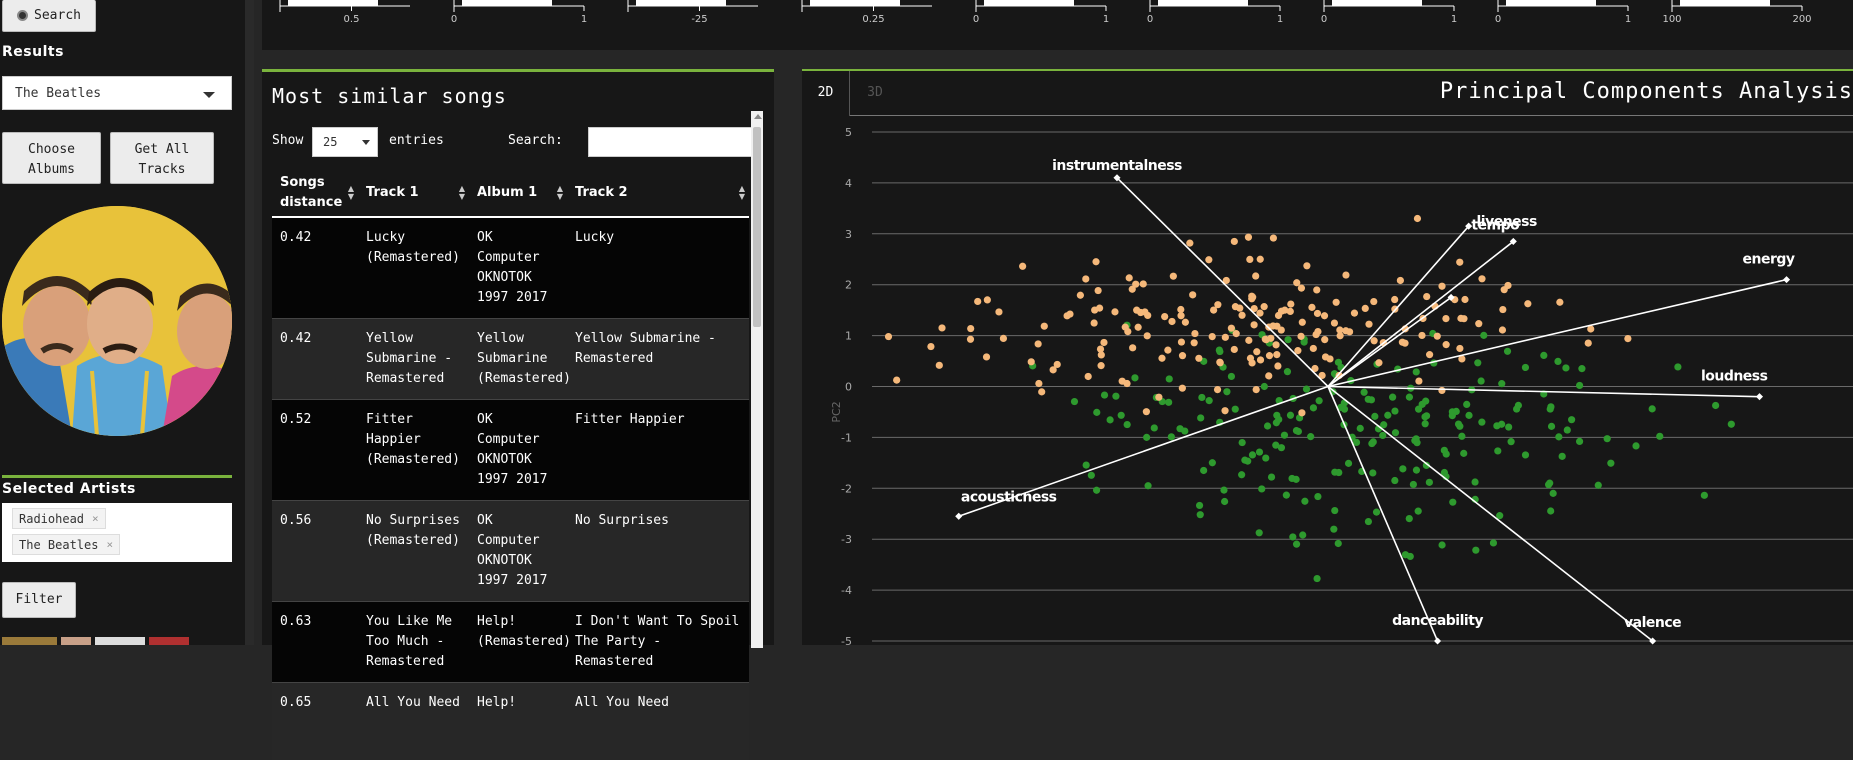  Describe the element at coordinates (1437, 621) in the screenshot. I see `loading-label: danceability` at that location.